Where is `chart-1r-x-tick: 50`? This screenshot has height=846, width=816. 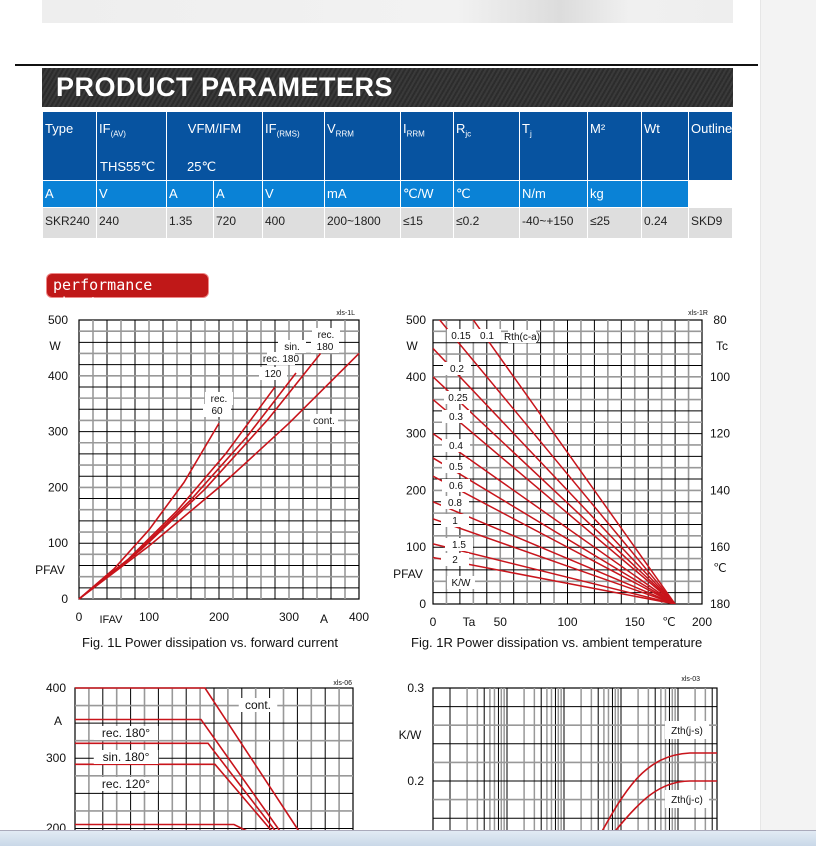
chart-1r-x-tick: 50 is located at coordinates (501, 622).